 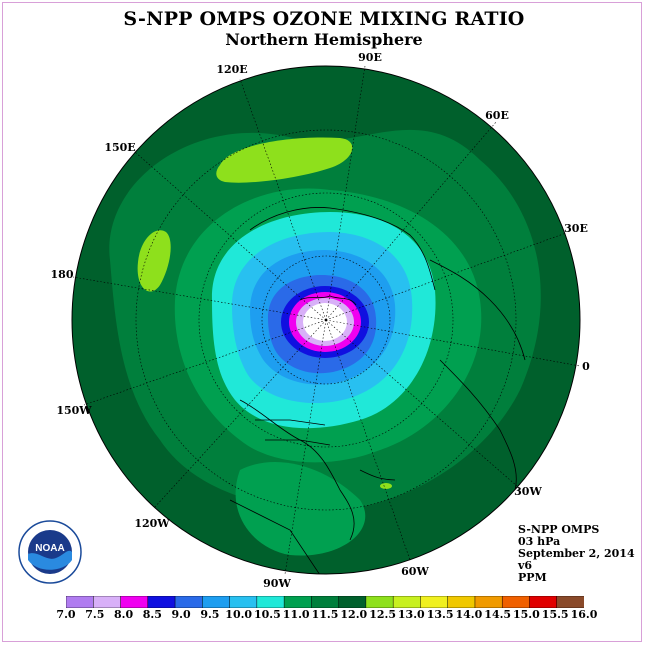 I want to click on colorbar-tick-label: 13.5, so click(x=440, y=614).